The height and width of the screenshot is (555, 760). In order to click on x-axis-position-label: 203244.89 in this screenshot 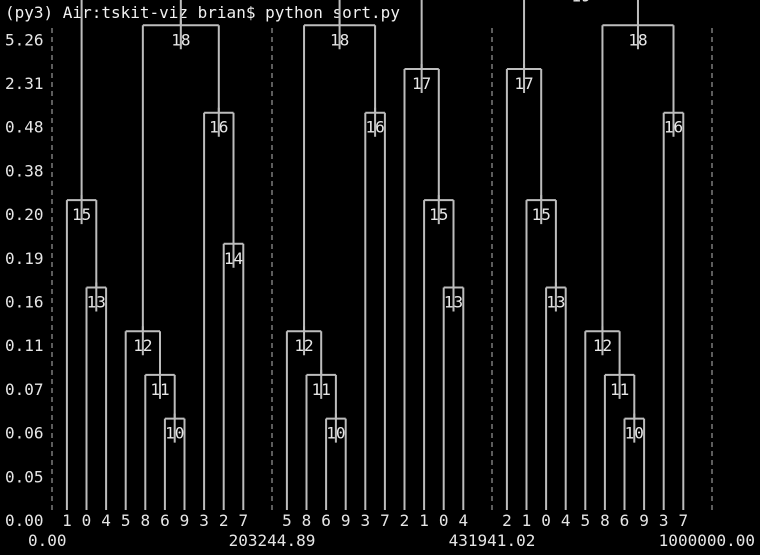, I will do `click(272, 540)`.